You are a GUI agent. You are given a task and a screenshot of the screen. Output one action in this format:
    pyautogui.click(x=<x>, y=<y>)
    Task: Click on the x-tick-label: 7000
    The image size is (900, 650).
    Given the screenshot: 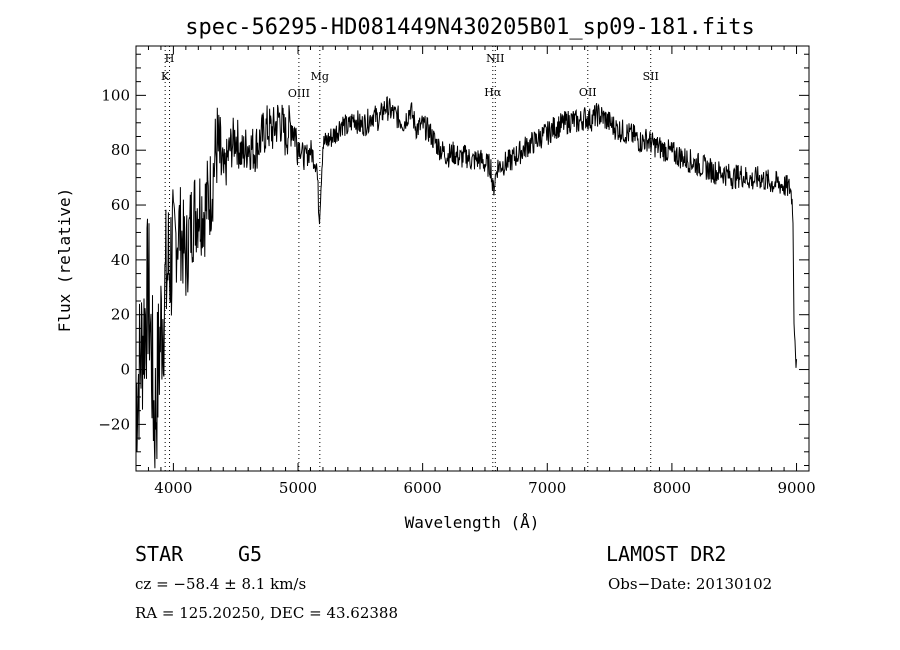 What is the action you would take?
    pyautogui.click(x=547, y=488)
    